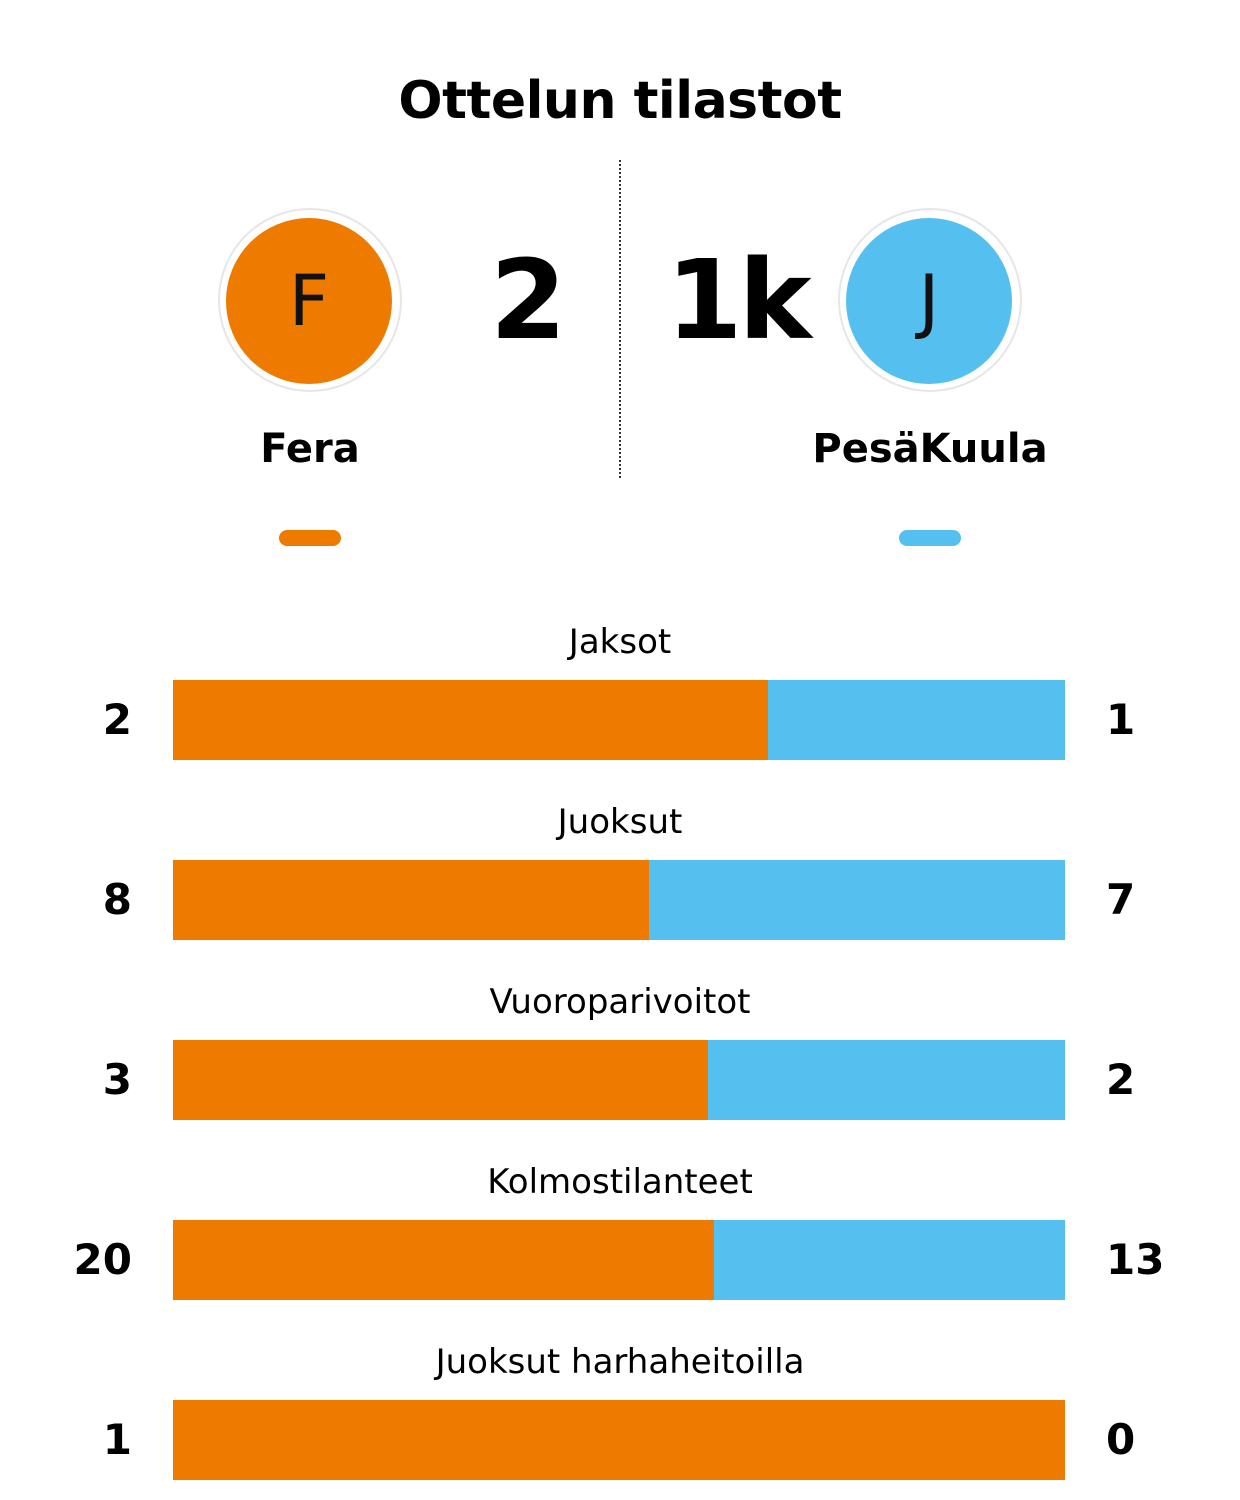 This screenshot has height=1500, width=1240. I want to click on away-stat-value: 7, so click(1121, 899).